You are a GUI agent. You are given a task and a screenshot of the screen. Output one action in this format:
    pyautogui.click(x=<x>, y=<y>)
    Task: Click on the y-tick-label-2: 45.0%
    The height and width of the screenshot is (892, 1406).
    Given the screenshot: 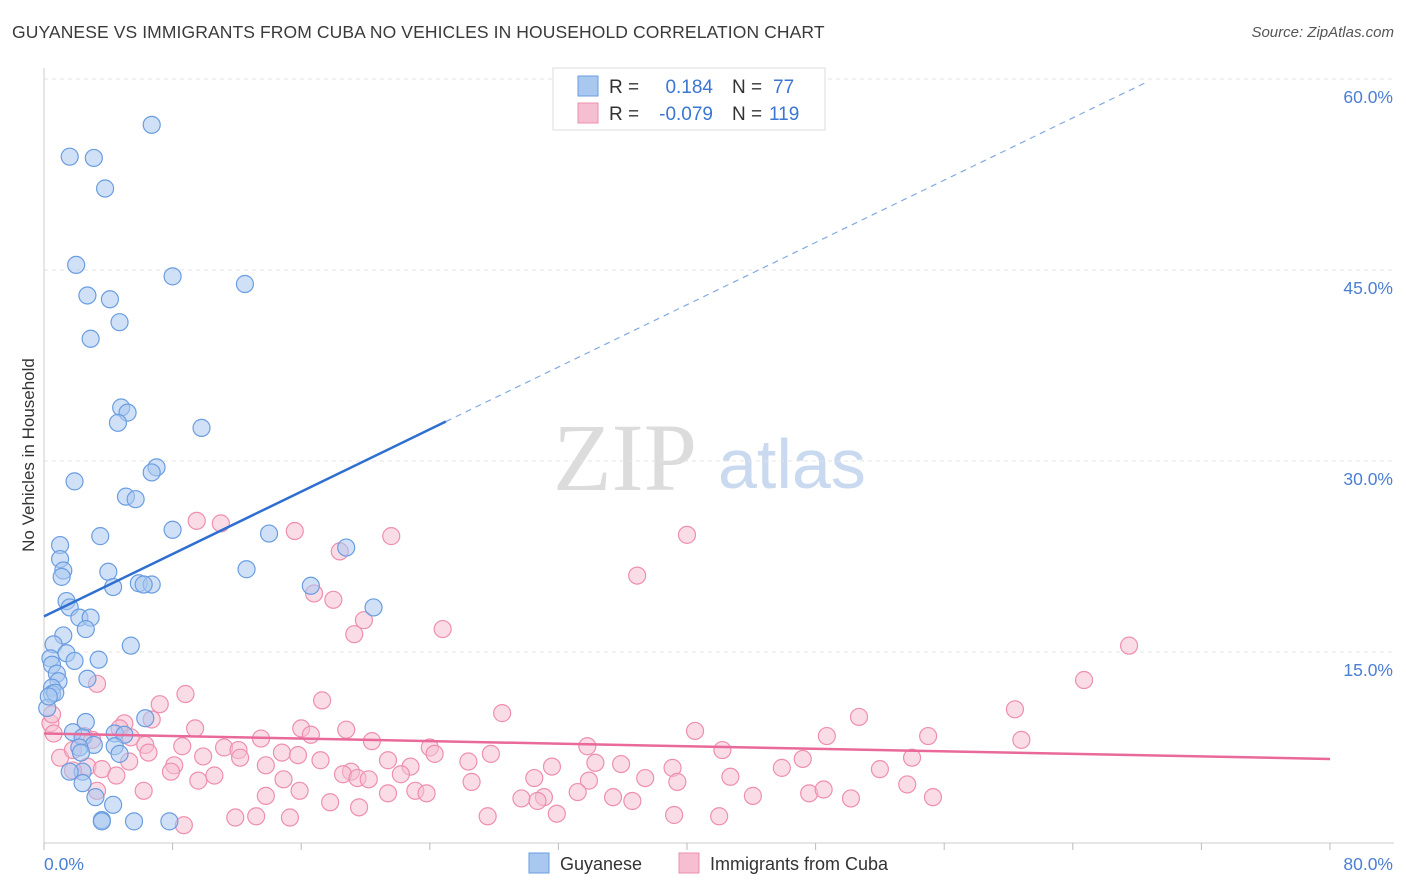 What is the action you would take?
    pyautogui.click(x=1368, y=288)
    